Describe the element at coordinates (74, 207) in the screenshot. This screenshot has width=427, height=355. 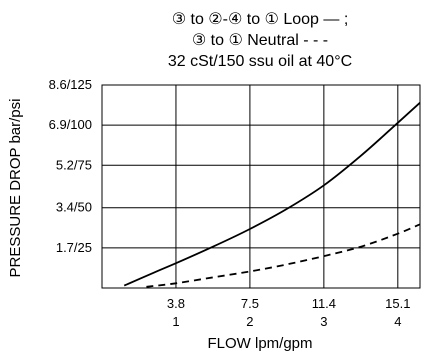
I see `y-tick-label-1: 3.4/50` at that location.